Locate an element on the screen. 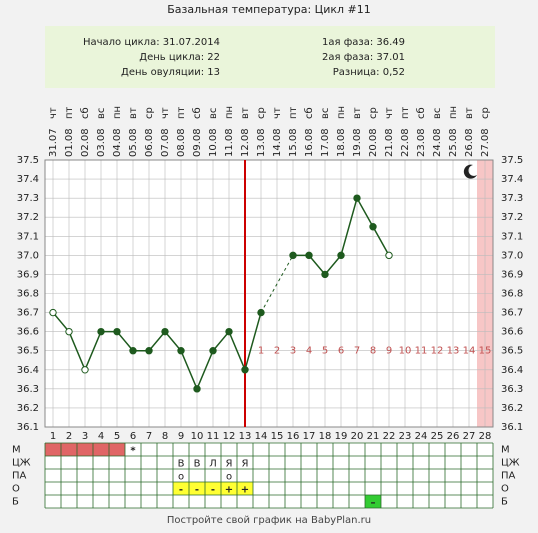  date-label: 04.08 is located at coordinates (117, 142).